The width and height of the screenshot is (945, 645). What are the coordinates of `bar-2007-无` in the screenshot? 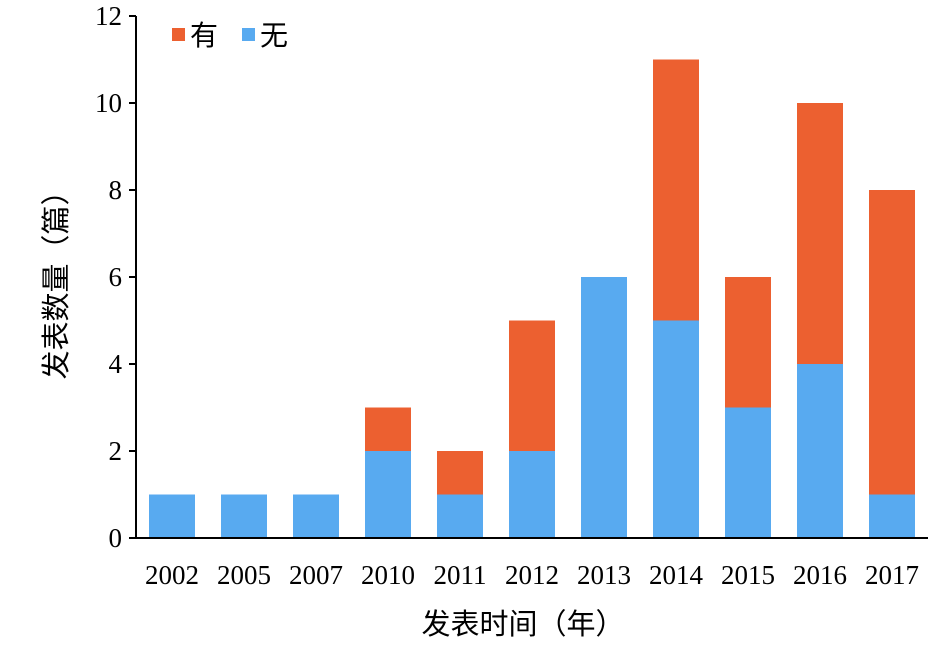 It's located at (316, 516).